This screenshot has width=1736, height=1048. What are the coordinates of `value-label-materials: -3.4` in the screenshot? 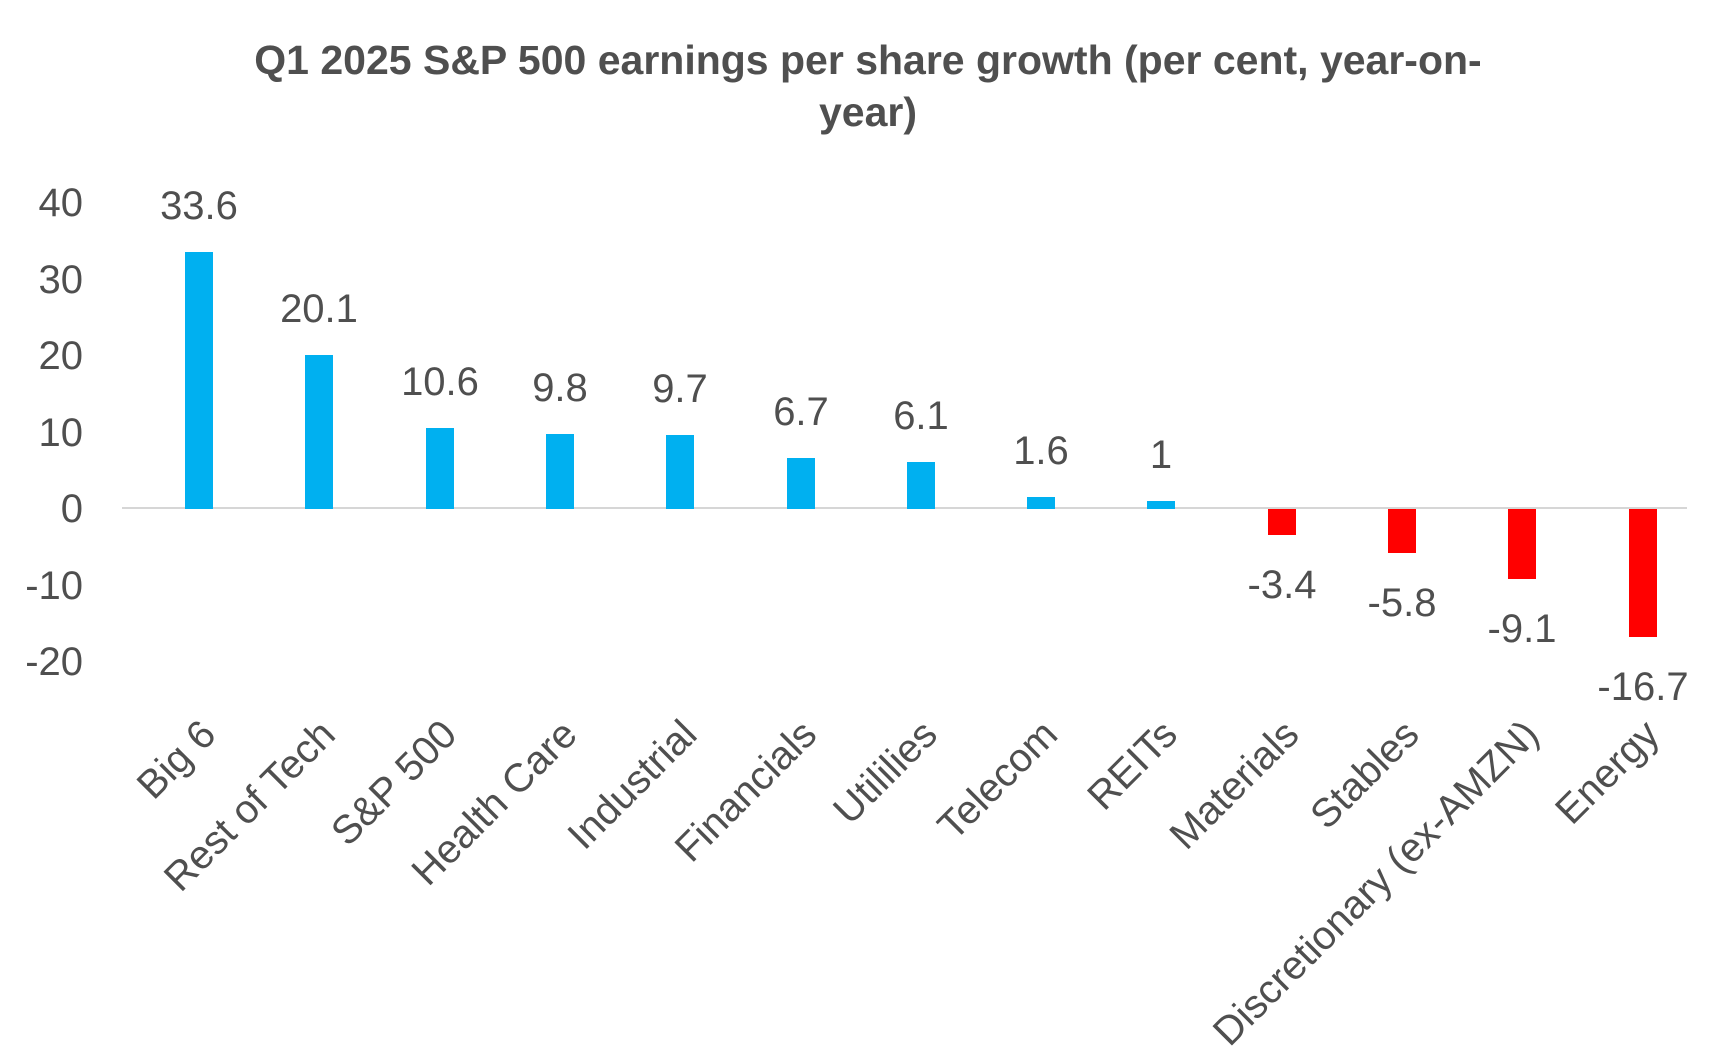 It's located at (1282, 585).